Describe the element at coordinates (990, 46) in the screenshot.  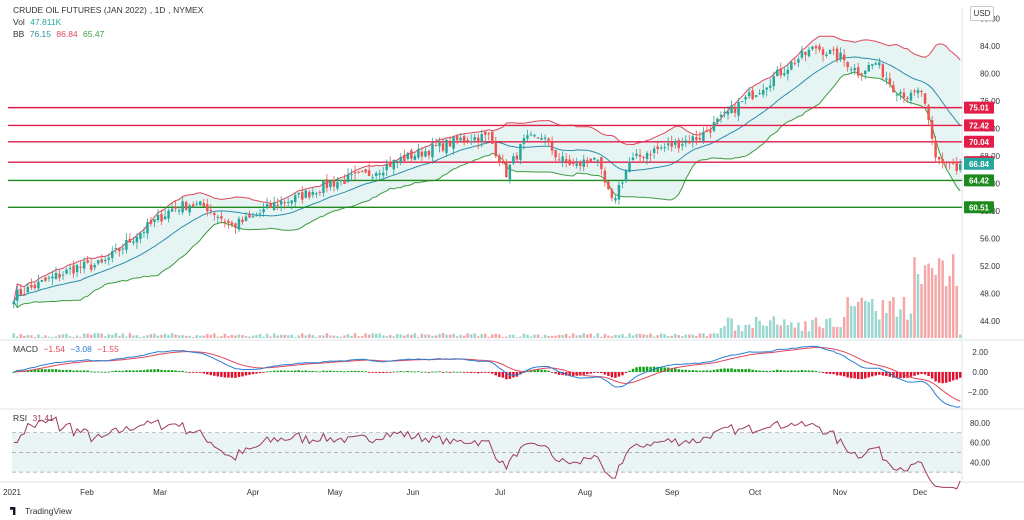
I see `price-tick-label: 84.00` at that location.